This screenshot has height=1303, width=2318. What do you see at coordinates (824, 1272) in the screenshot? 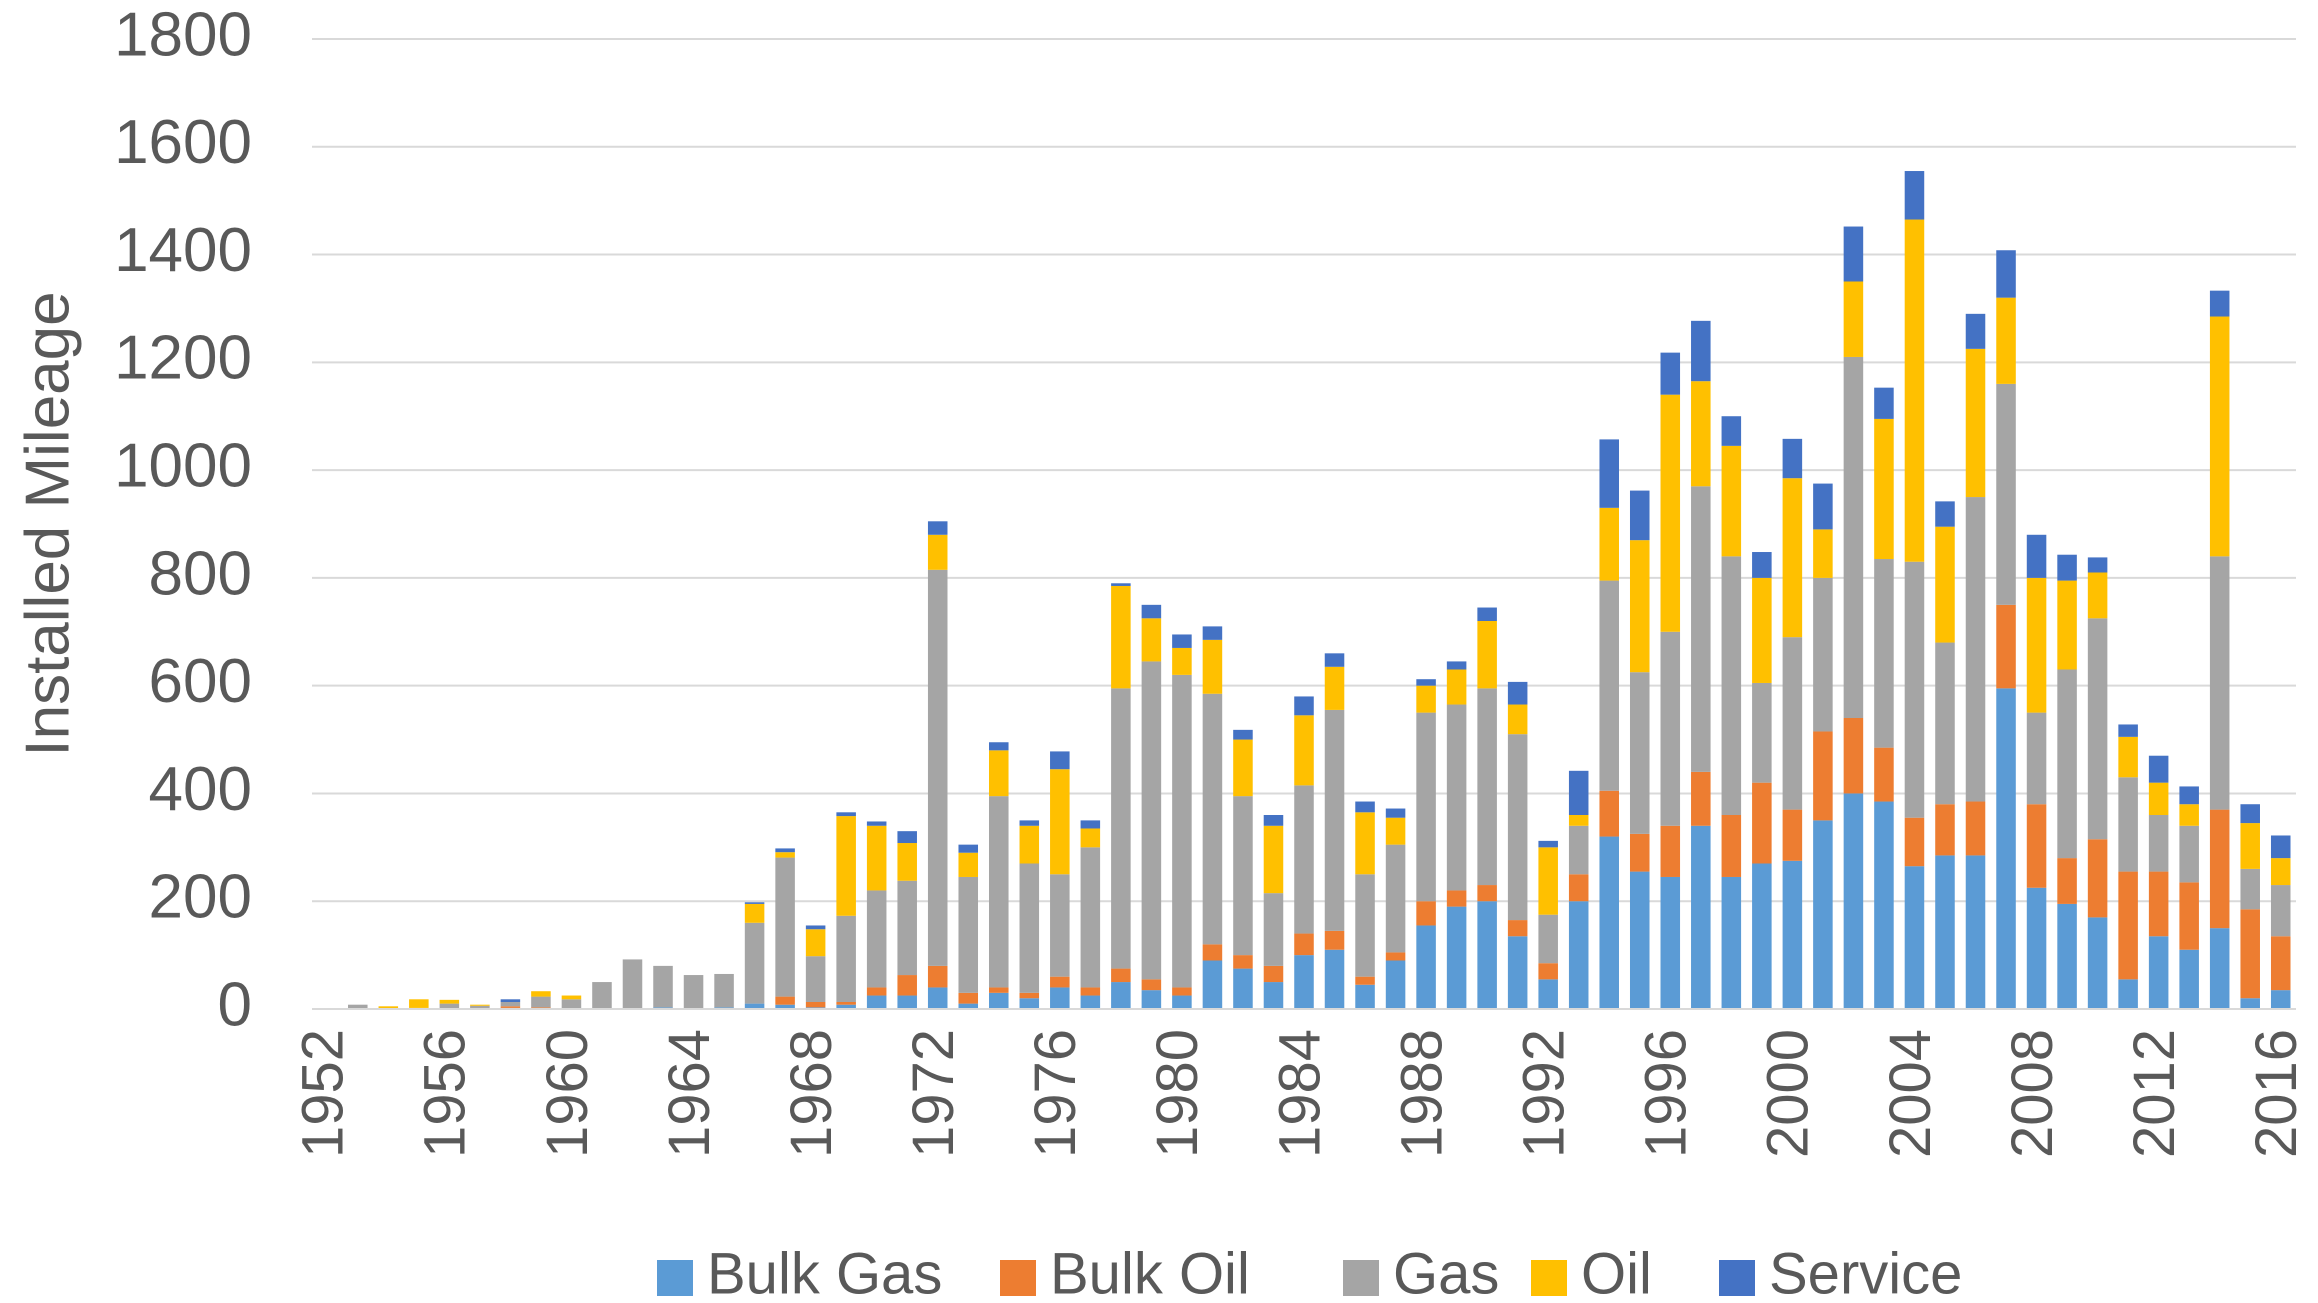
I see `legend-label: Bulk Gas` at bounding box center [824, 1272].